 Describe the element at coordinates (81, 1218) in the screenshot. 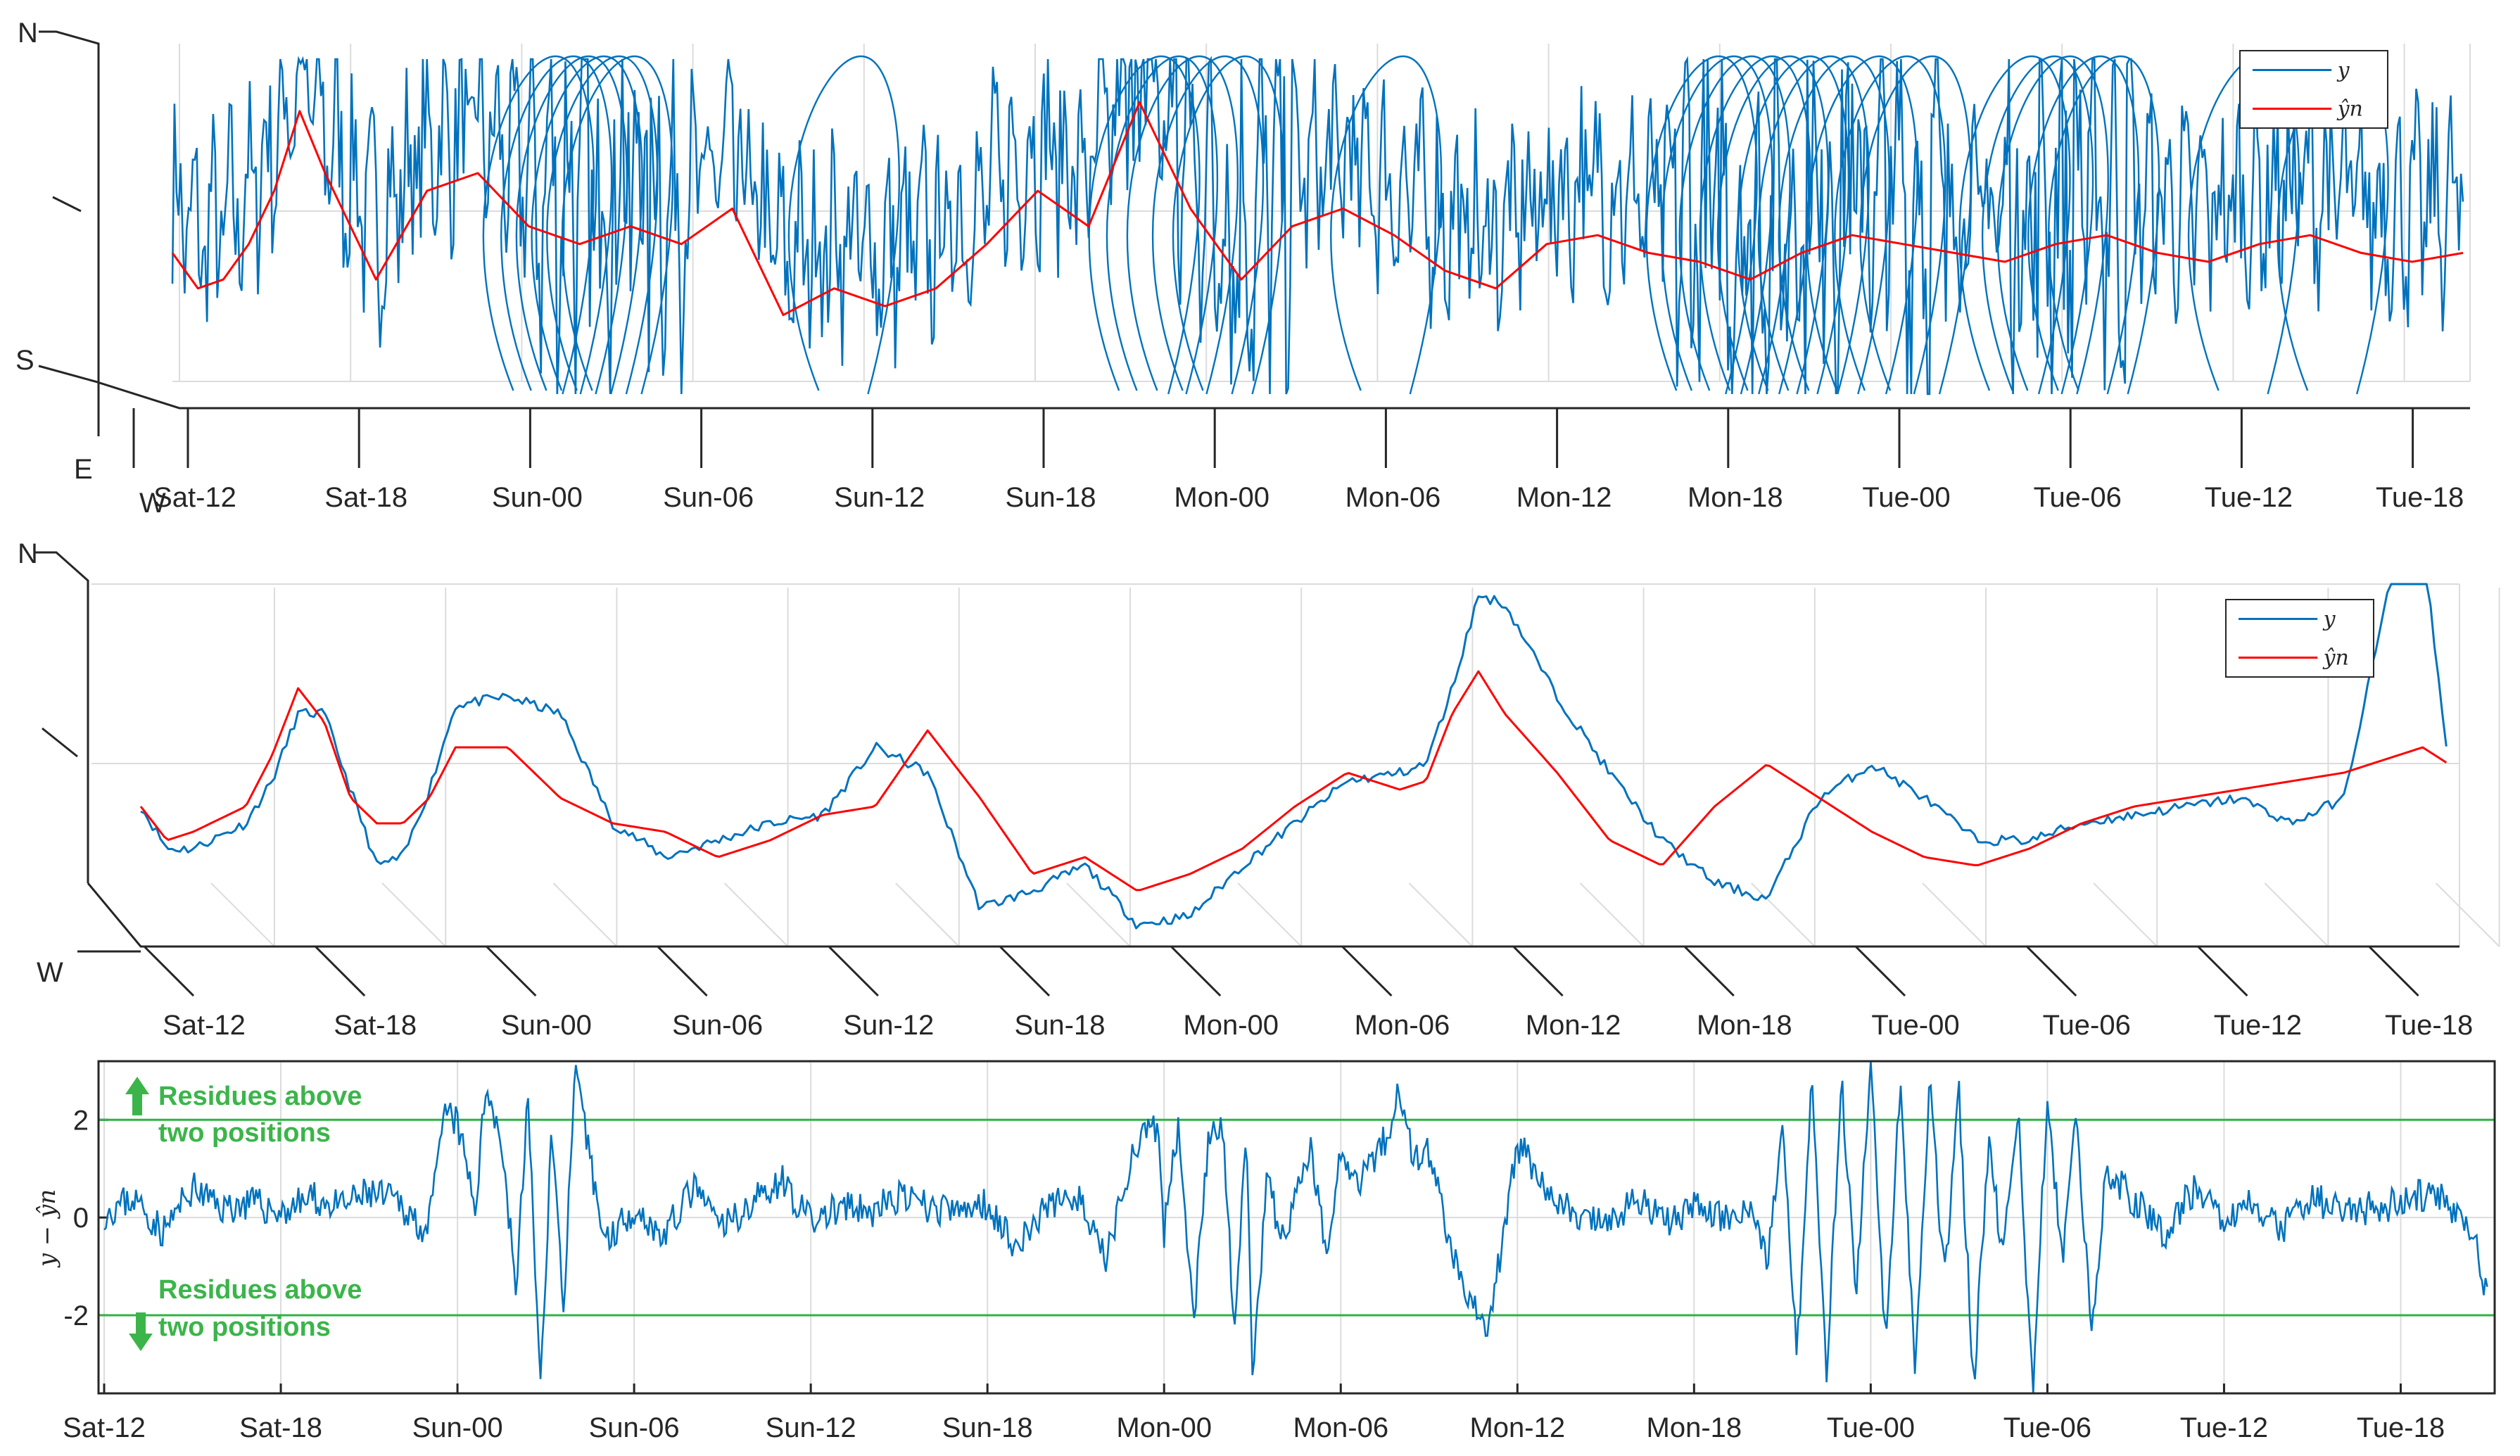

I see `y-tick-label: 0` at that location.